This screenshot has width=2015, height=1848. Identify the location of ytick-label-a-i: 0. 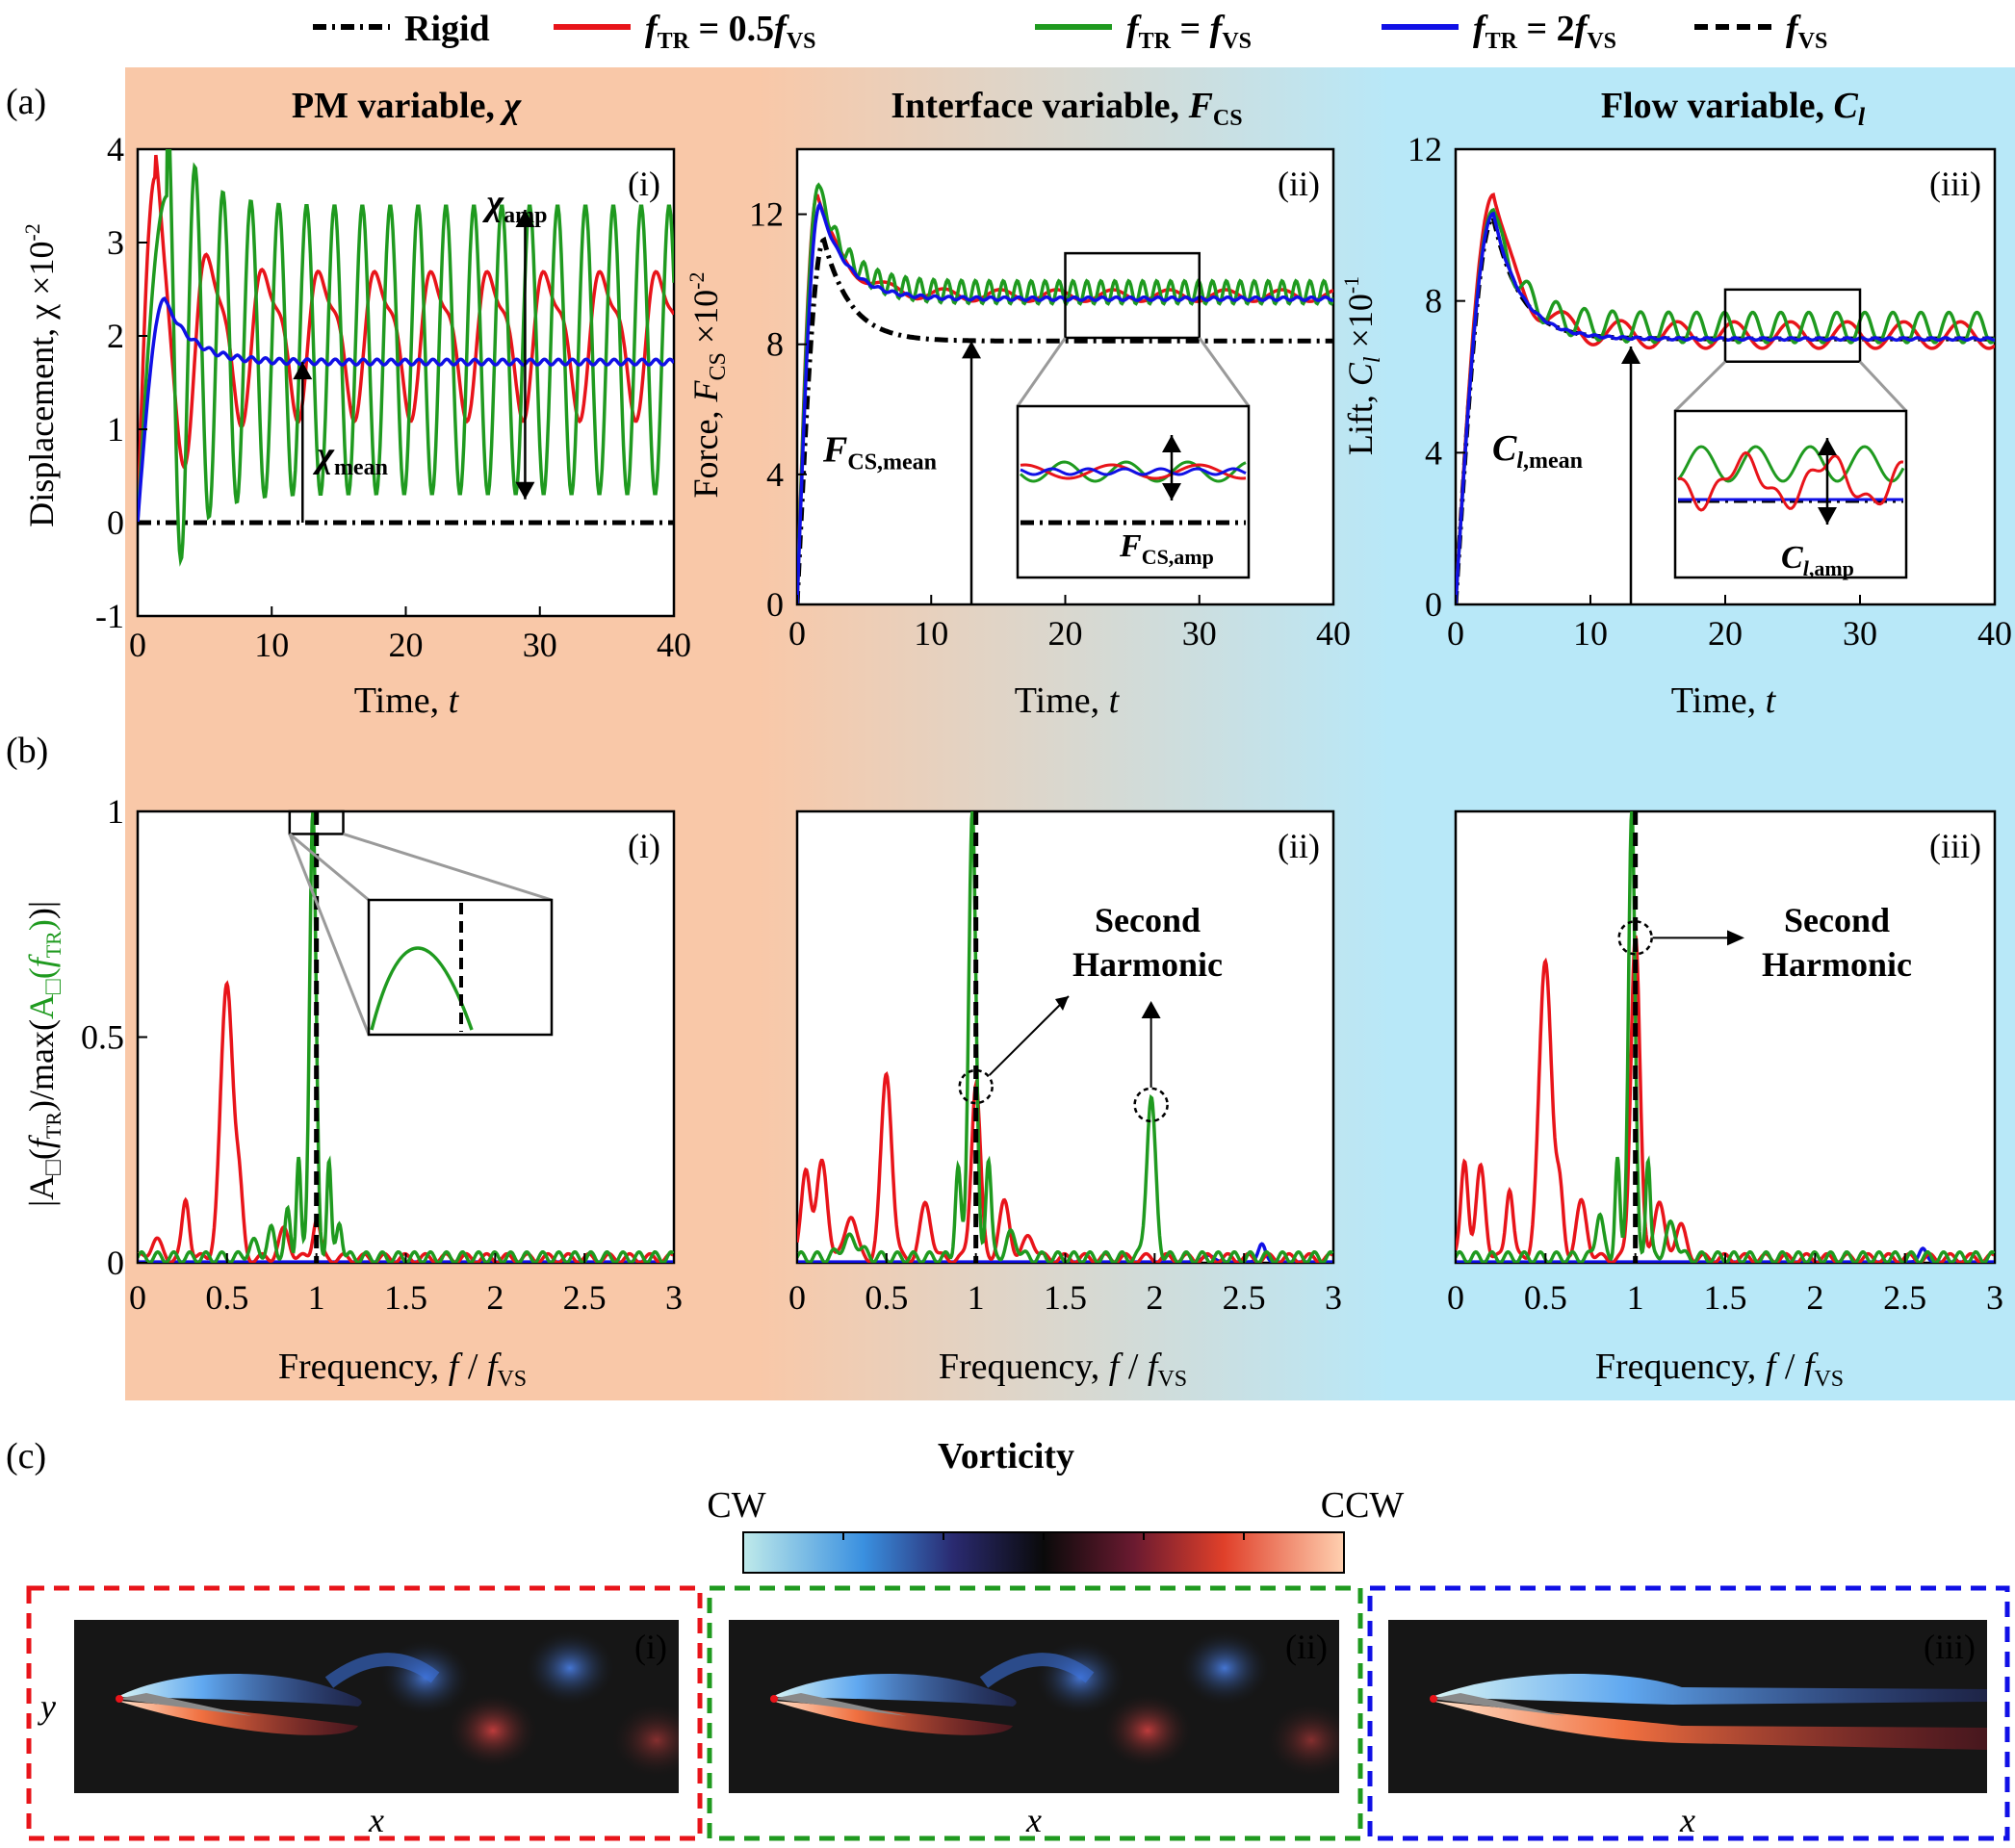
(116, 522).